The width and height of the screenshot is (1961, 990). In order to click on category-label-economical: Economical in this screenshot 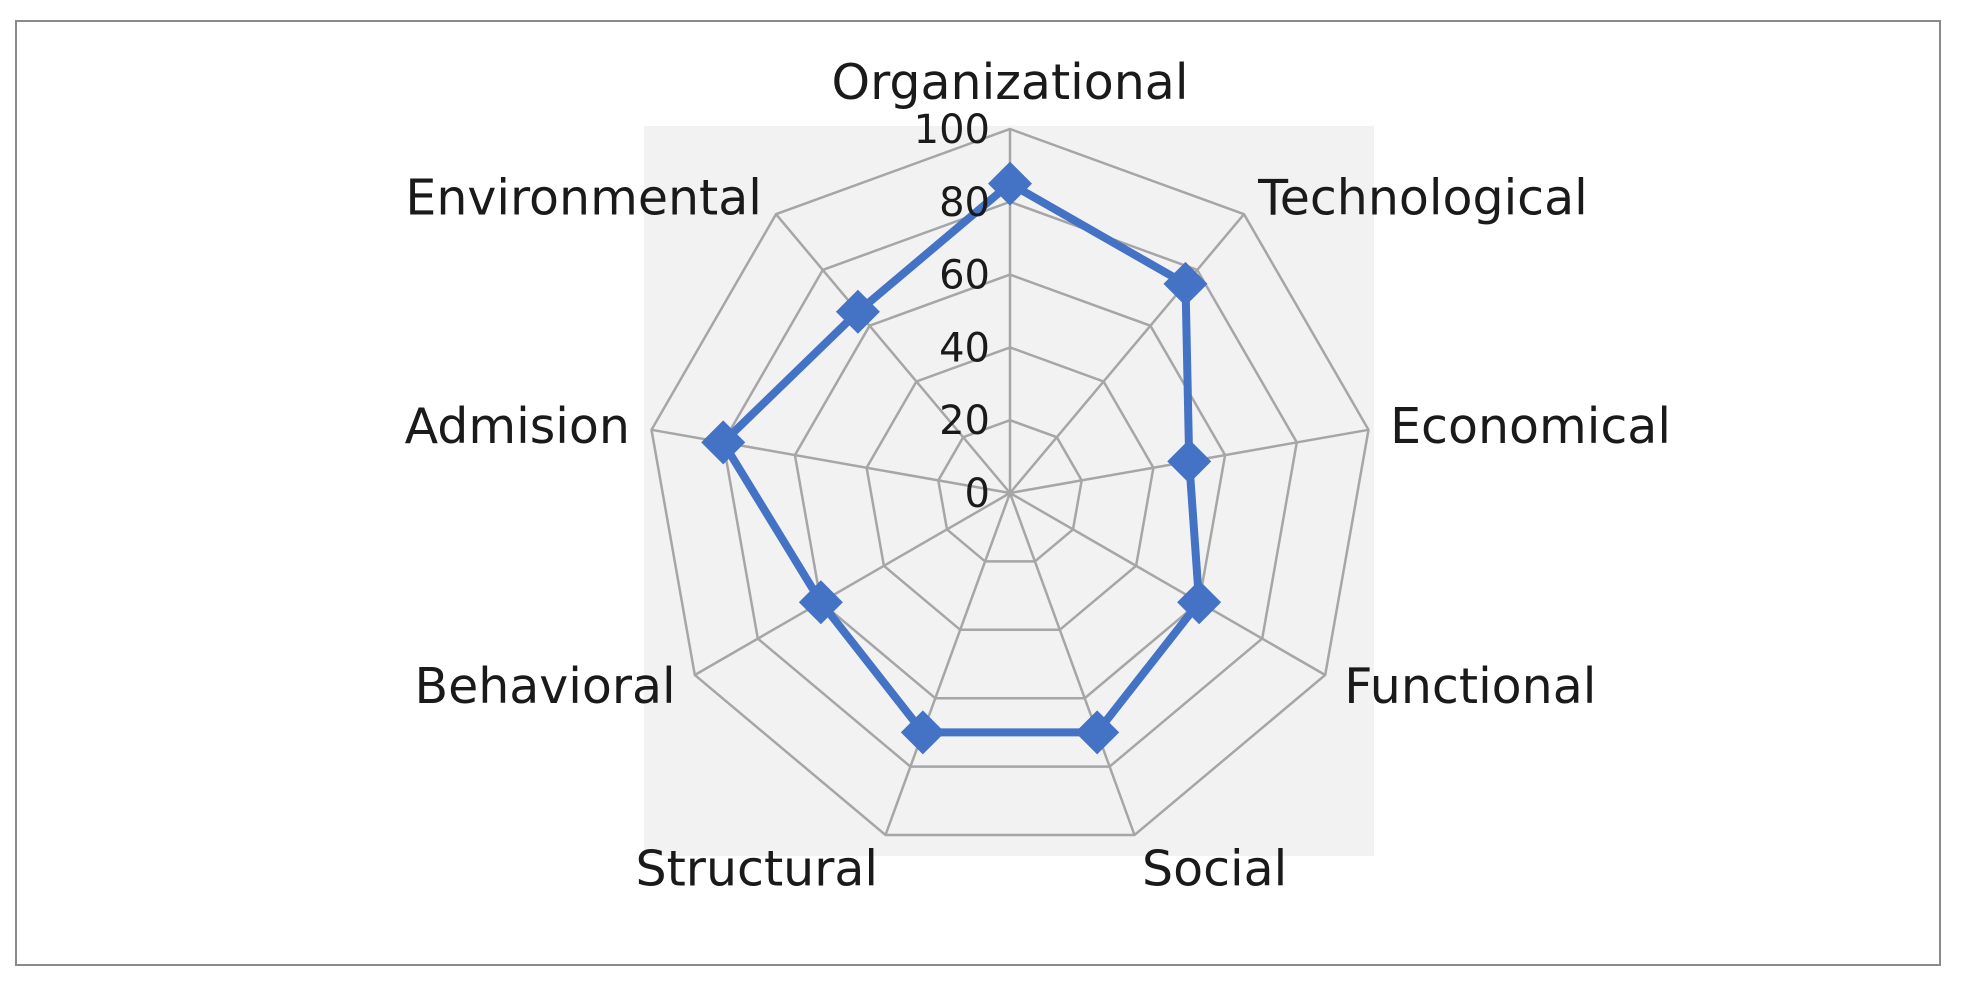, I will do `click(1530, 426)`.